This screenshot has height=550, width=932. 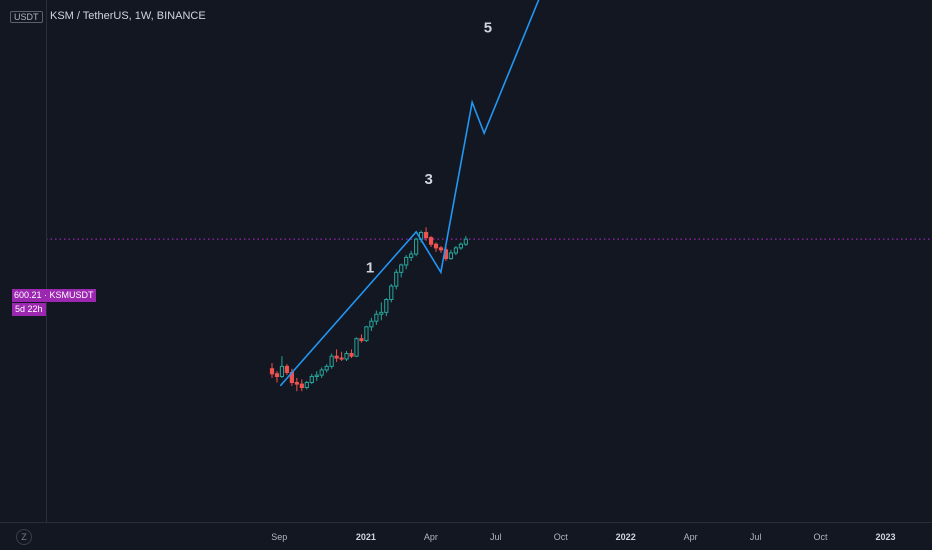 What do you see at coordinates (128, 16) in the screenshot?
I see `chart-title: KSM / TetherUS, 1W, BINANCE` at bounding box center [128, 16].